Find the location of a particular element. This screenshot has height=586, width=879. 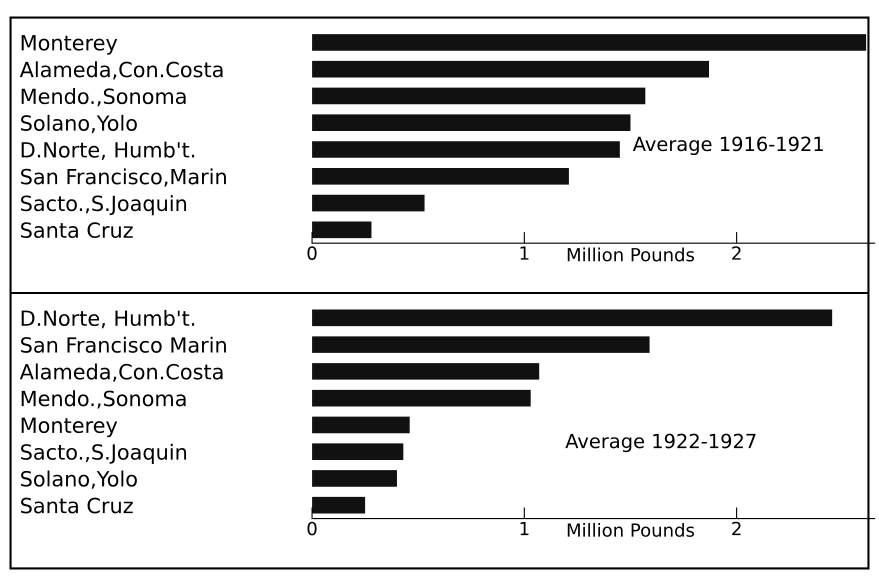

annotation: Average 1916-1921 is located at coordinates (727, 146).